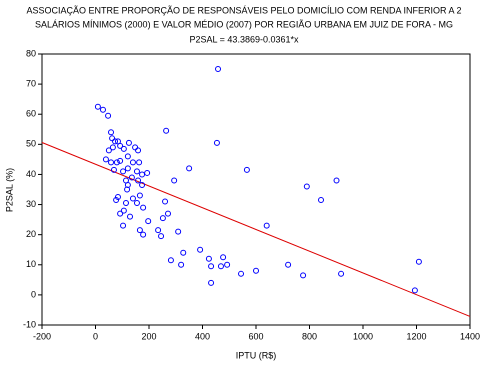 The image size is (489, 367). I want to click on y-tick-label: -10, so click(29, 324).